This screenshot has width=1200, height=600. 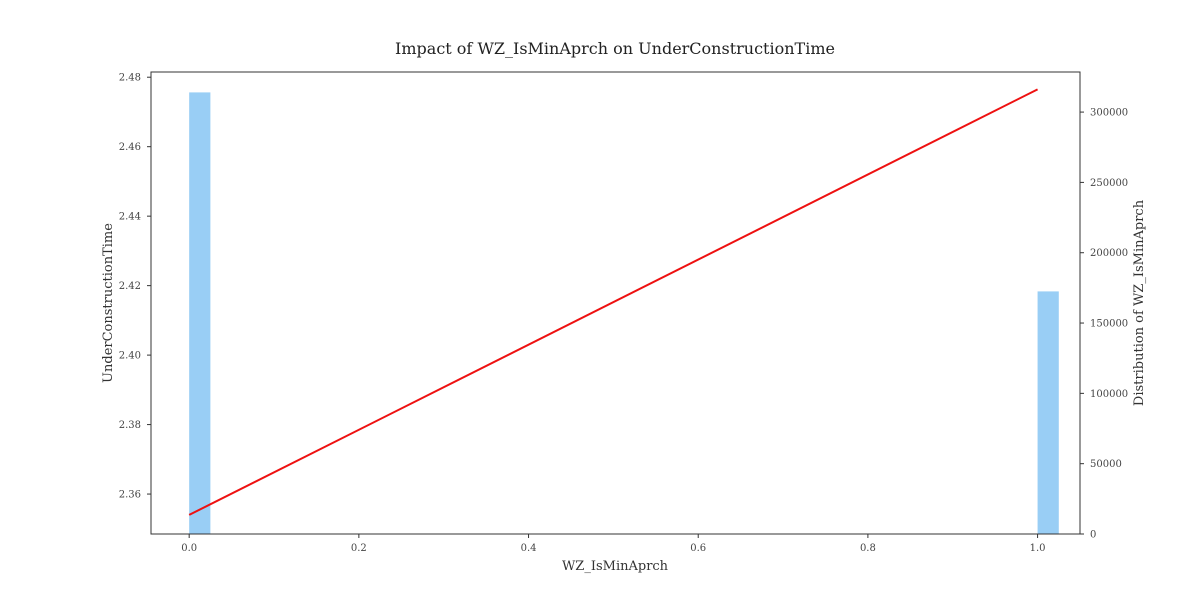 What do you see at coordinates (613, 544) in the screenshot?
I see `x-axis: 0.0 0.2 0.4 0.6 0.8 1.0` at bounding box center [613, 544].